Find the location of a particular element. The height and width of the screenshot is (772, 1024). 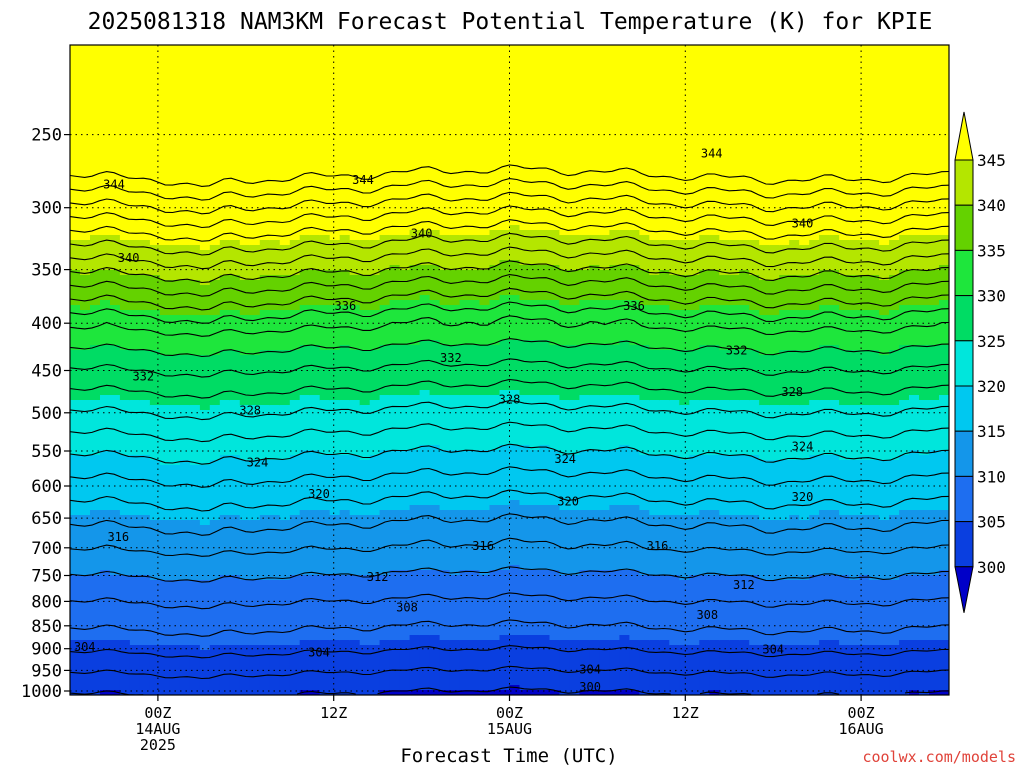

y-tick-label-550: 550 is located at coordinates (46, 452).